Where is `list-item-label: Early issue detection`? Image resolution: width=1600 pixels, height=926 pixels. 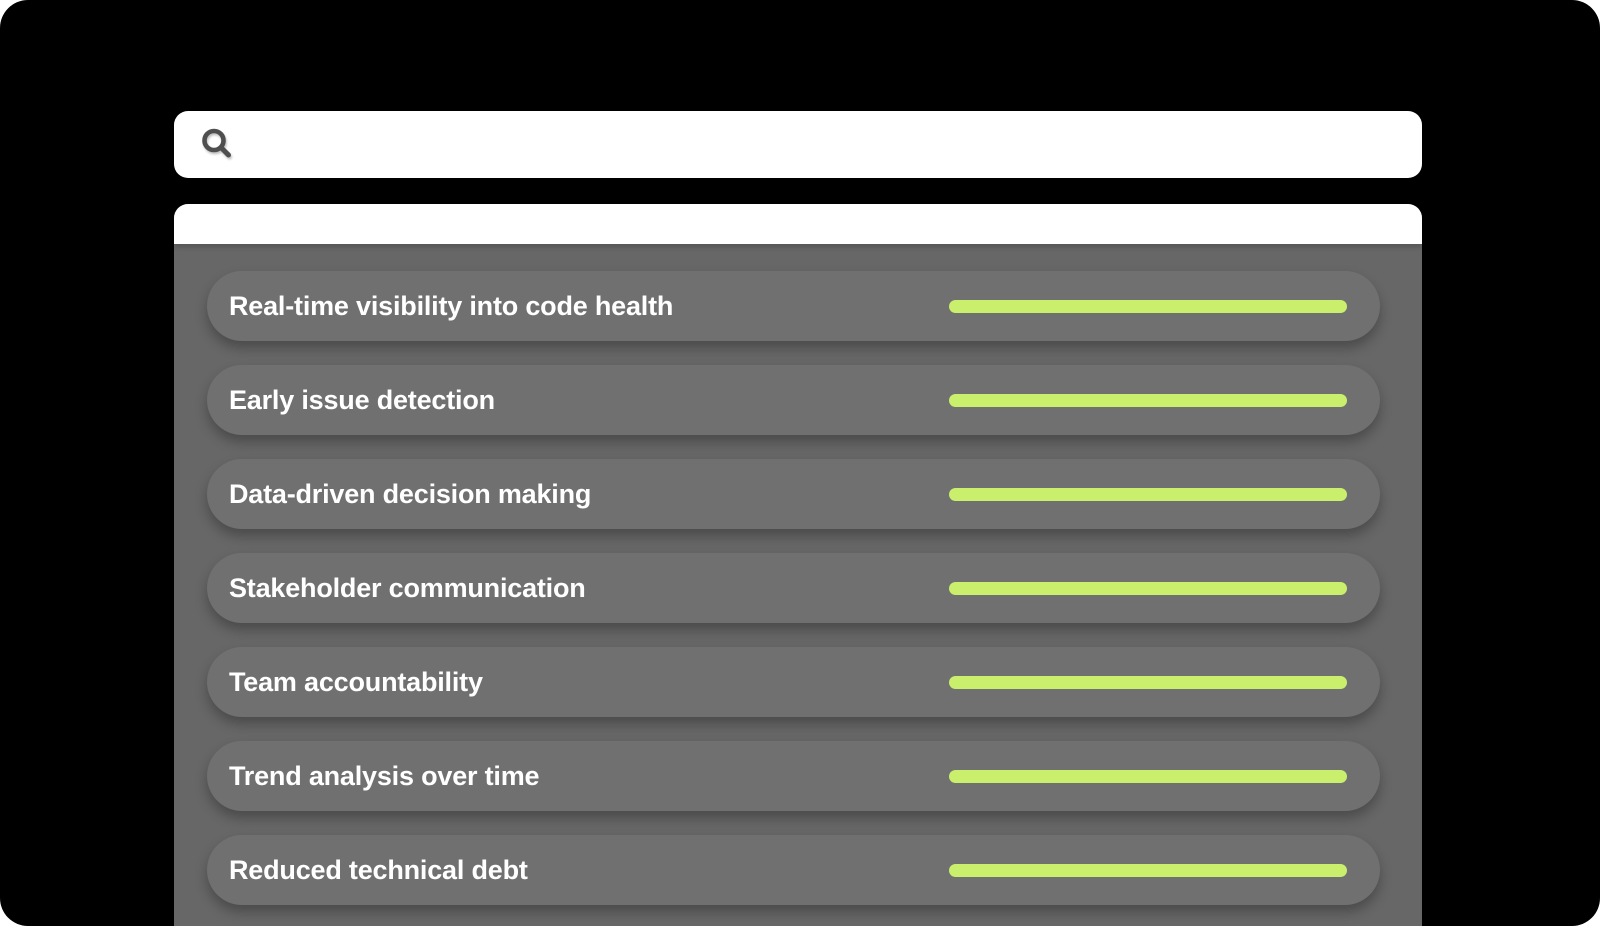 list-item-label: Early issue detection is located at coordinates (362, 399).